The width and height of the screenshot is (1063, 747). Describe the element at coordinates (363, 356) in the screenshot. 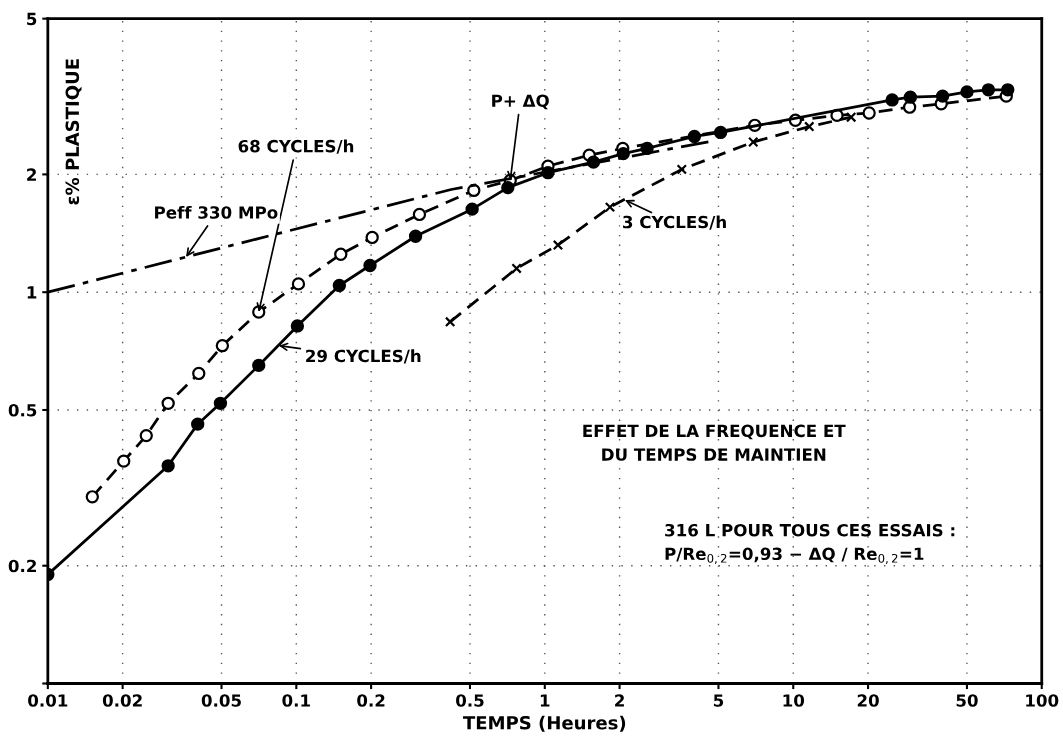

I see `annotation: 29 CYCLES/h` at that location.